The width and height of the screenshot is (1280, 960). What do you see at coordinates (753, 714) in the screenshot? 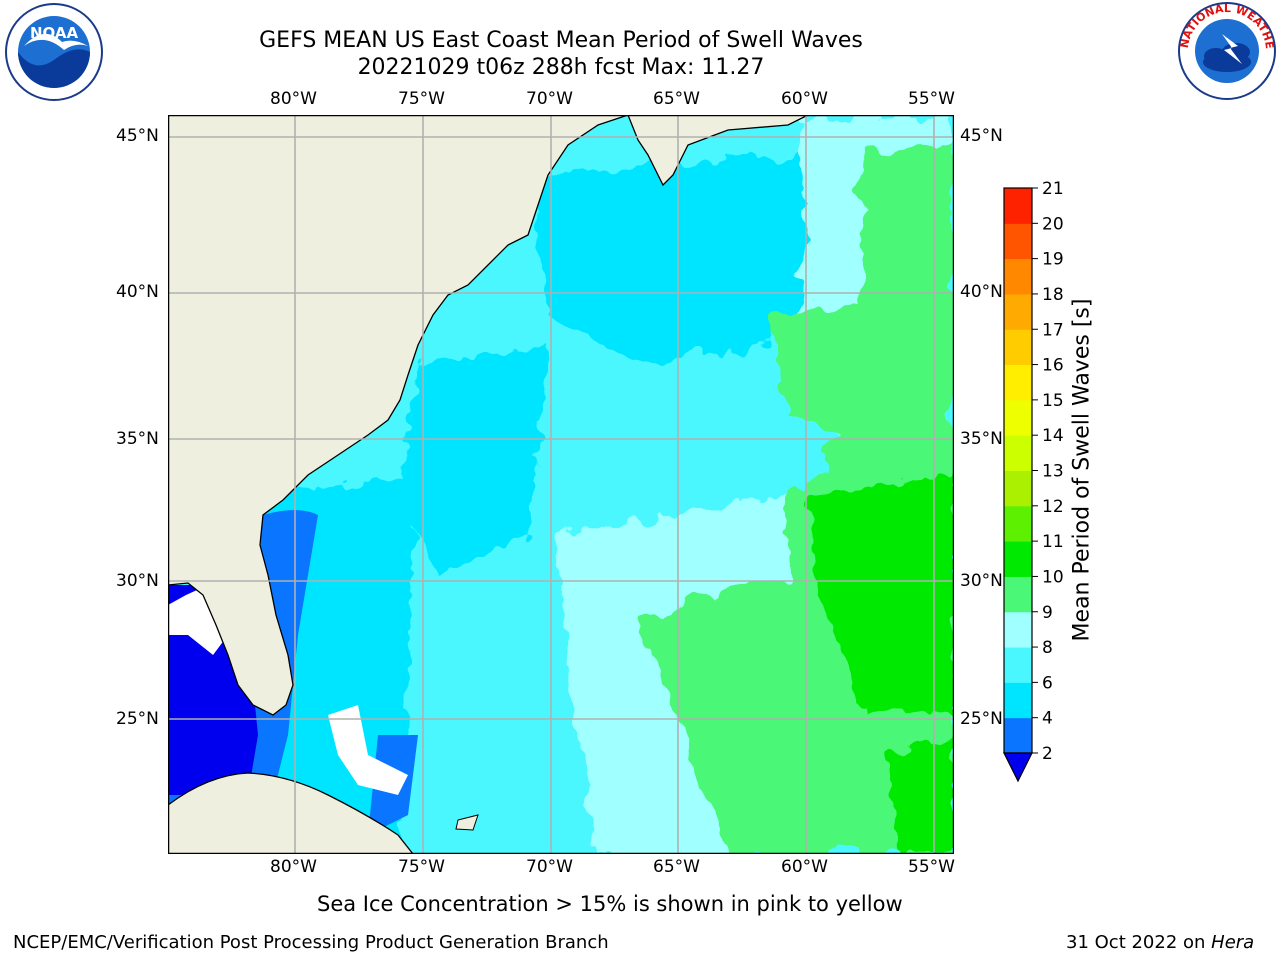
I see `field-9-10-south` at bounding box center [753, 714].